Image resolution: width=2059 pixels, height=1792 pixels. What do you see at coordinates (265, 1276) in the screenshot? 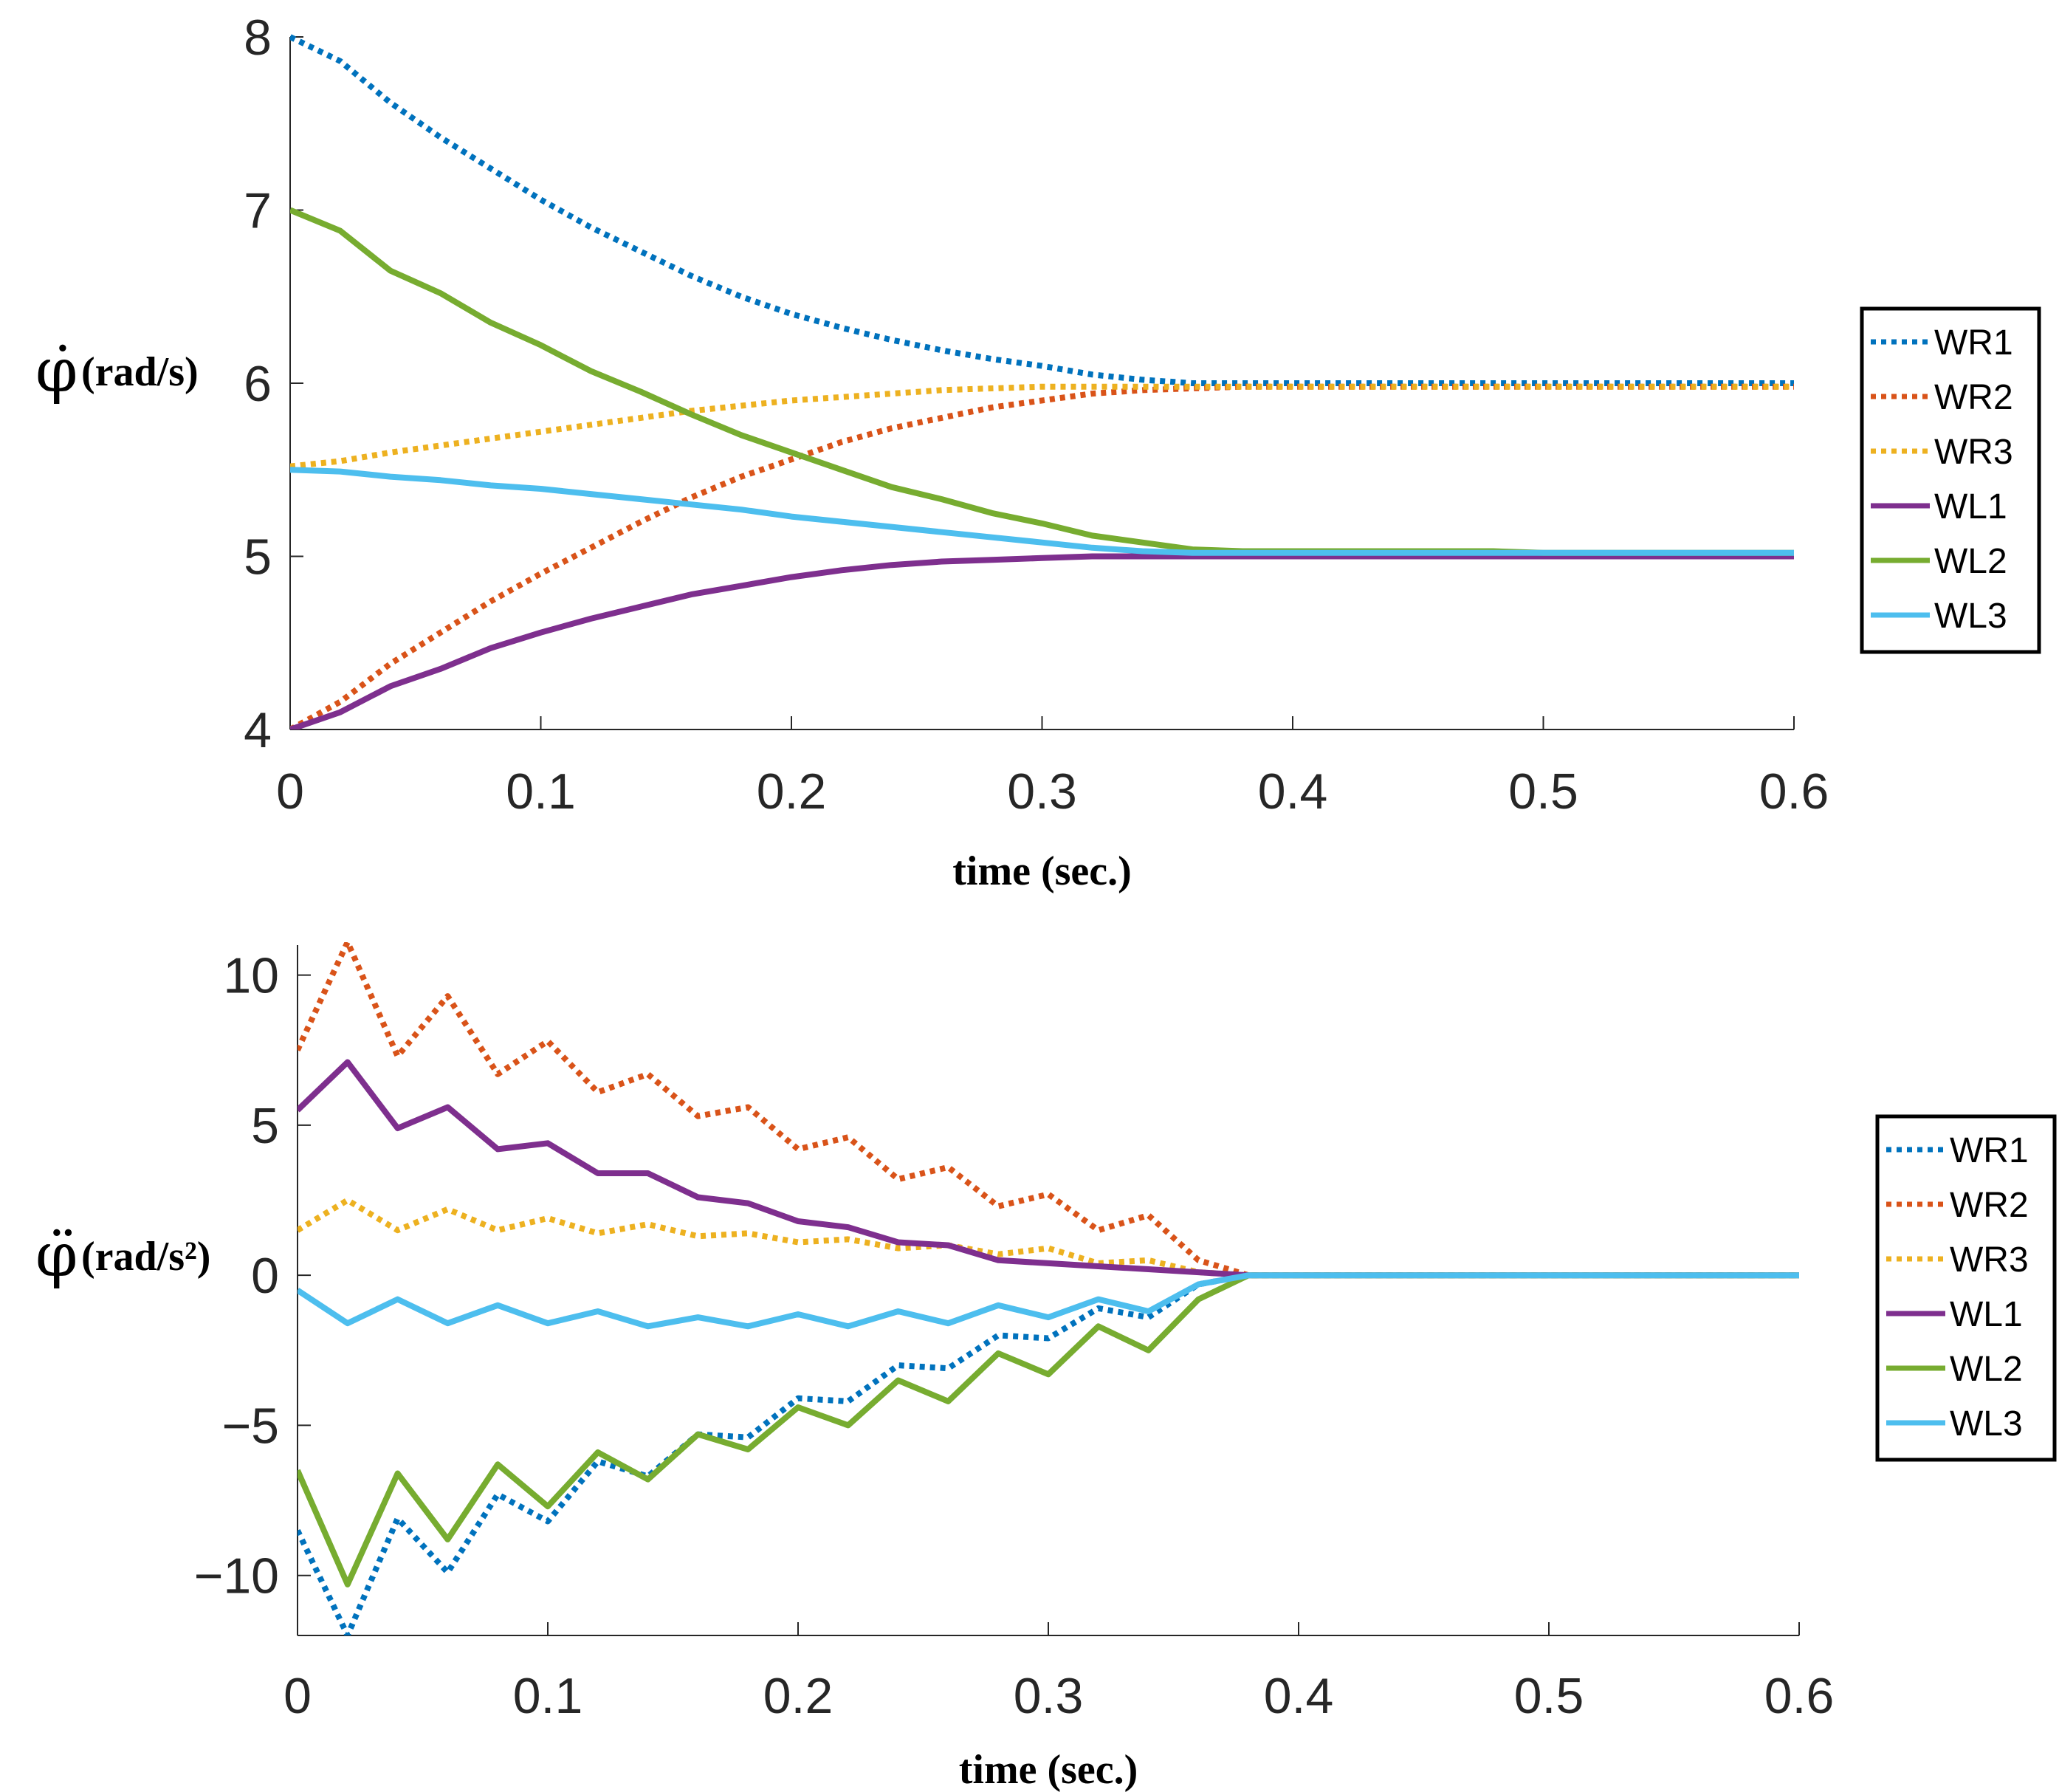
I see `y-tick-label: 0` at bounding box center [265, 1276].